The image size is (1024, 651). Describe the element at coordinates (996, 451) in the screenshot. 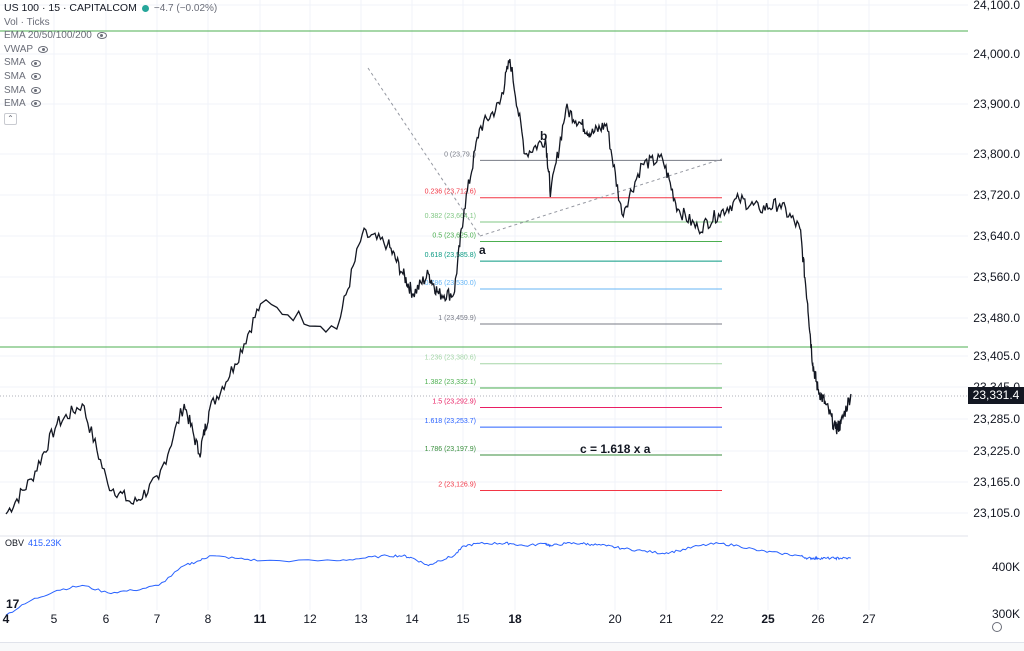

I see `price-tick: 23,225.0` at that location.